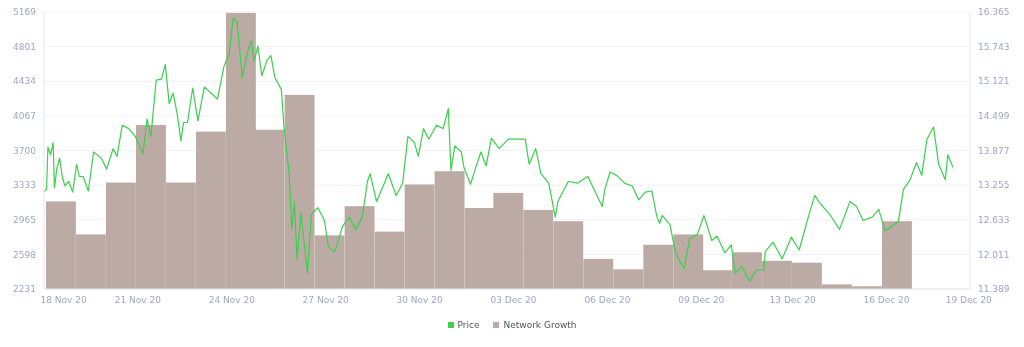 This screenshot has height=347, width=1024. Describe the element at coordinates (540, 325) in the screenshot. I see `legend-label: Network Growth` at that location.